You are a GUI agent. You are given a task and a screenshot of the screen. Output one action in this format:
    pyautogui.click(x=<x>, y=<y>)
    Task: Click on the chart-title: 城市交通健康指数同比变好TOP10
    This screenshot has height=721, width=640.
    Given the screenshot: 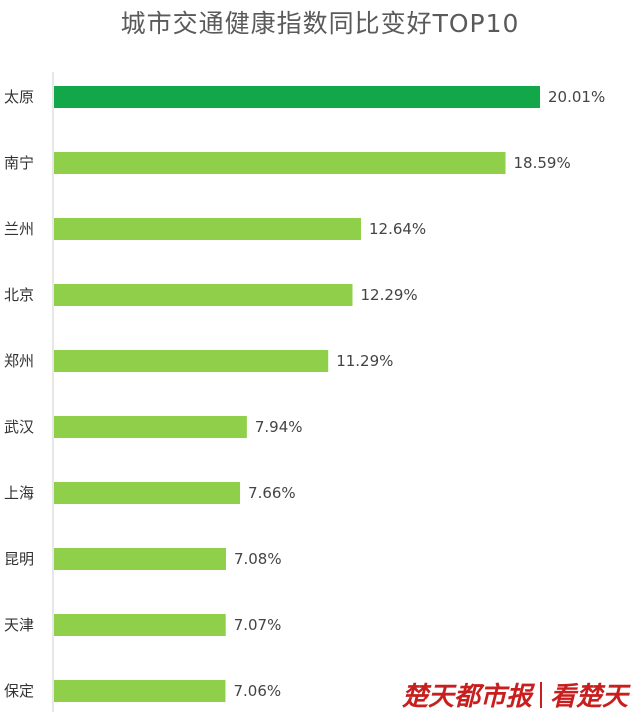 What is the action you would take?
    pyautogui.click(x=320, y=23)
    